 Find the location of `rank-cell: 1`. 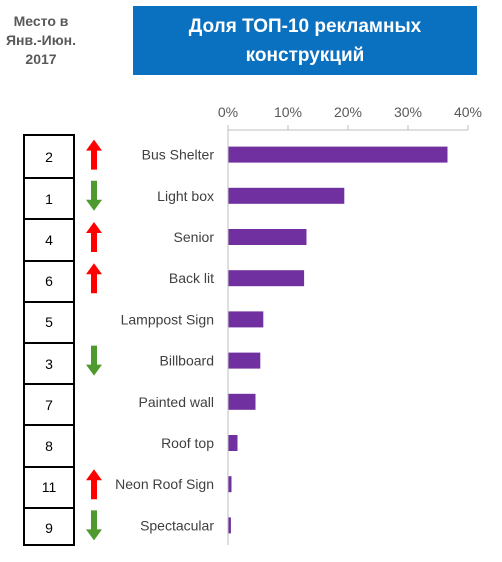

rank-cell: 1 is located at coordinates (49, 197).